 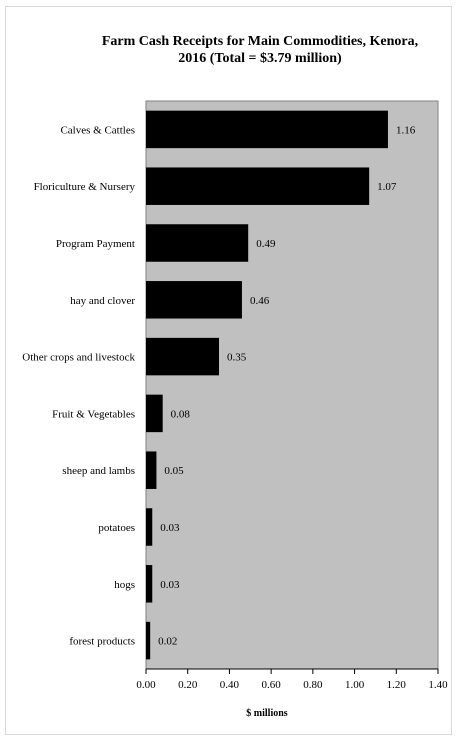 I want to click on x-axis-ticks: 0.00 0.20 0.40 0.60 0.80 1.00 1.20 1.40, so click(x=292, y=680).